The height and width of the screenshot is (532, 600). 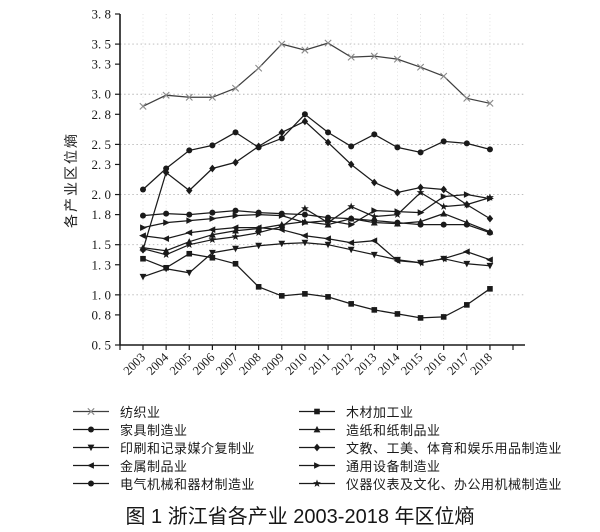 What do you see at coordinates (154, 430) in the screenshot?
I see `legend-label: 家具制造业` at bounding box center [154, 430].